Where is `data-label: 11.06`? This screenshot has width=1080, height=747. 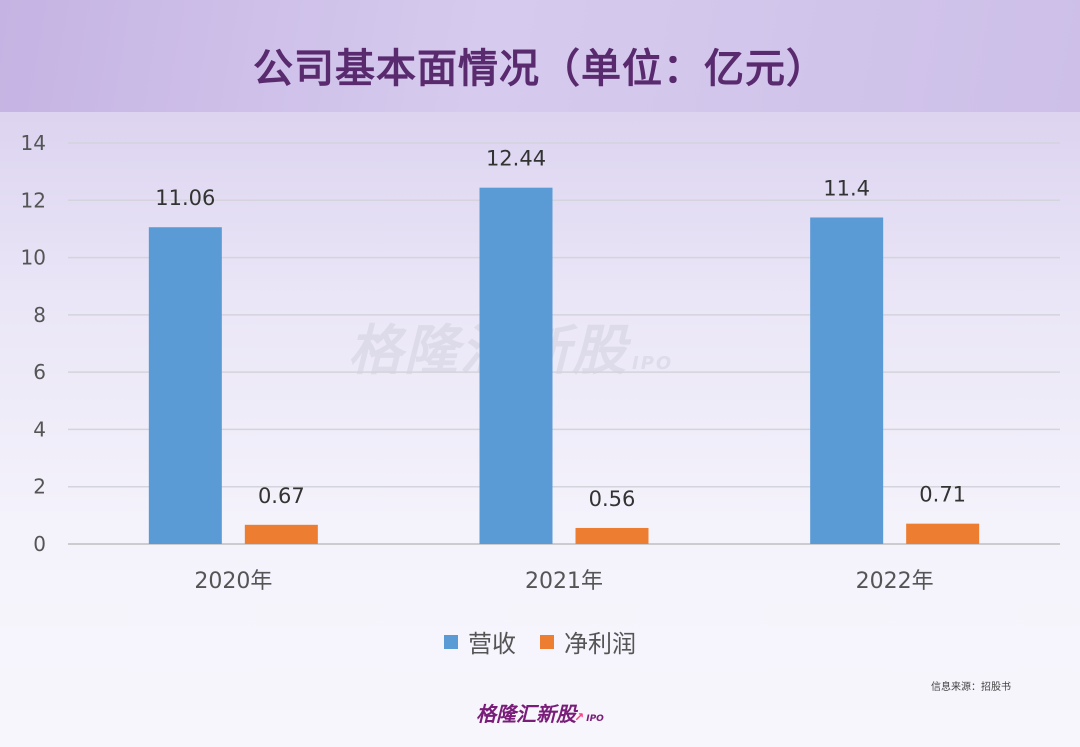
data-label: 11.06 is located at coordinates (185, 198).